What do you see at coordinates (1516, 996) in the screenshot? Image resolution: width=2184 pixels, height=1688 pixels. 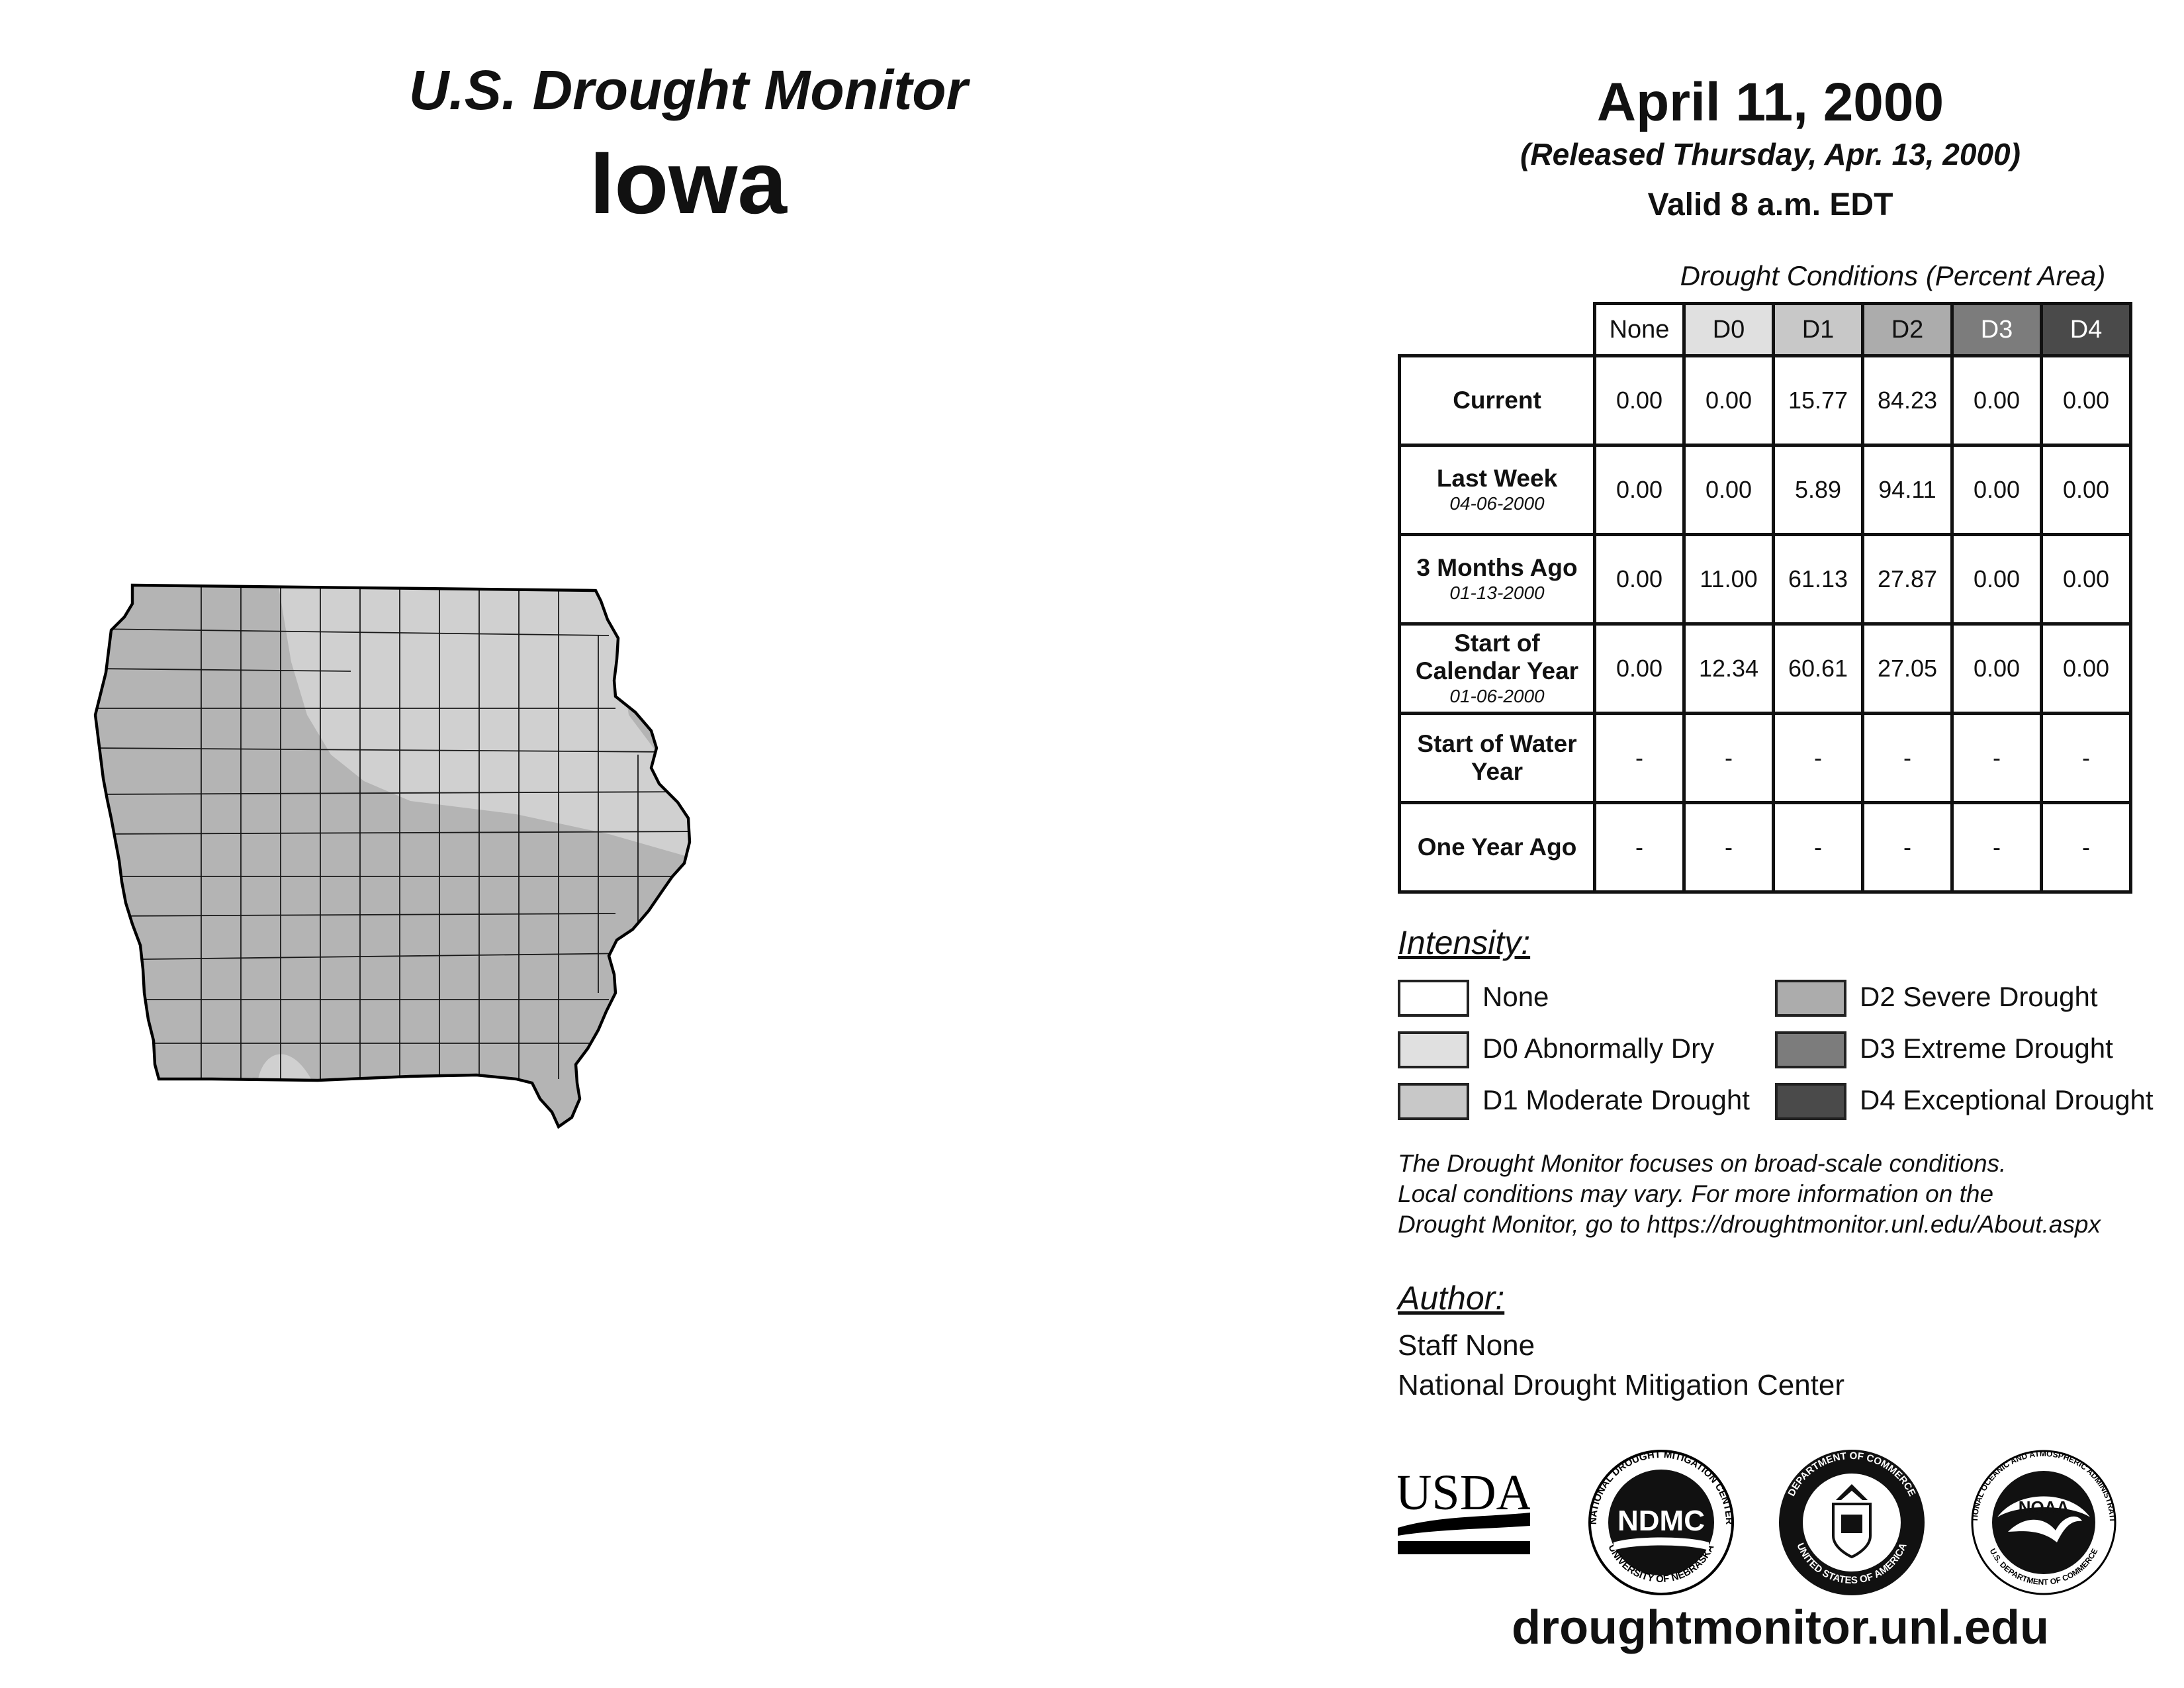 I see `legend-label: None` at bounding box center [1516, 996].